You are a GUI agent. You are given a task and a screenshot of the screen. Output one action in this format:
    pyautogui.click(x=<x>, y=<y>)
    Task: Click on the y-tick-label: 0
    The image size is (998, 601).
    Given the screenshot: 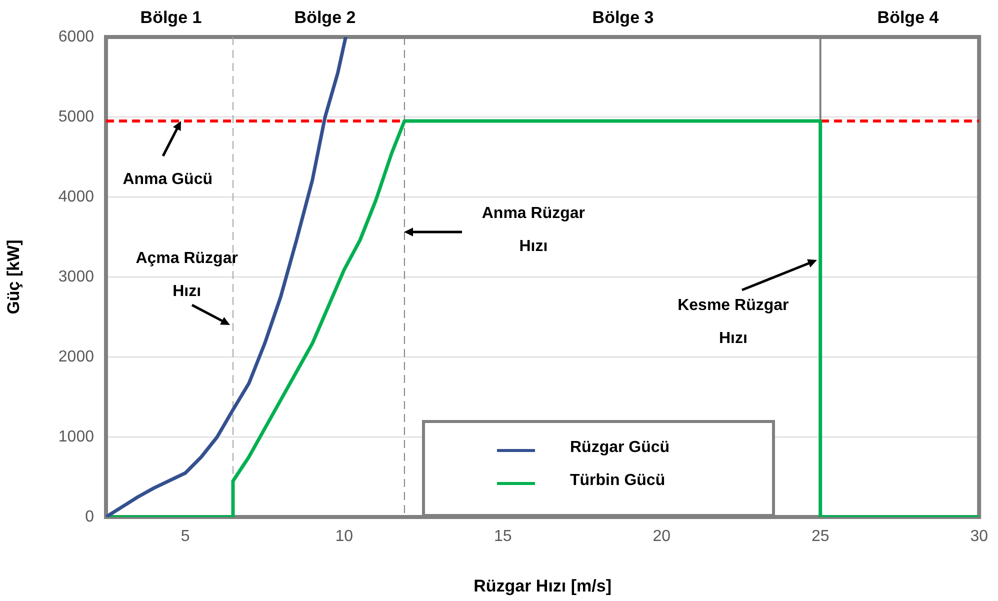 What is the action you would take?
    pyautogui.click(x=89, y=517)
    